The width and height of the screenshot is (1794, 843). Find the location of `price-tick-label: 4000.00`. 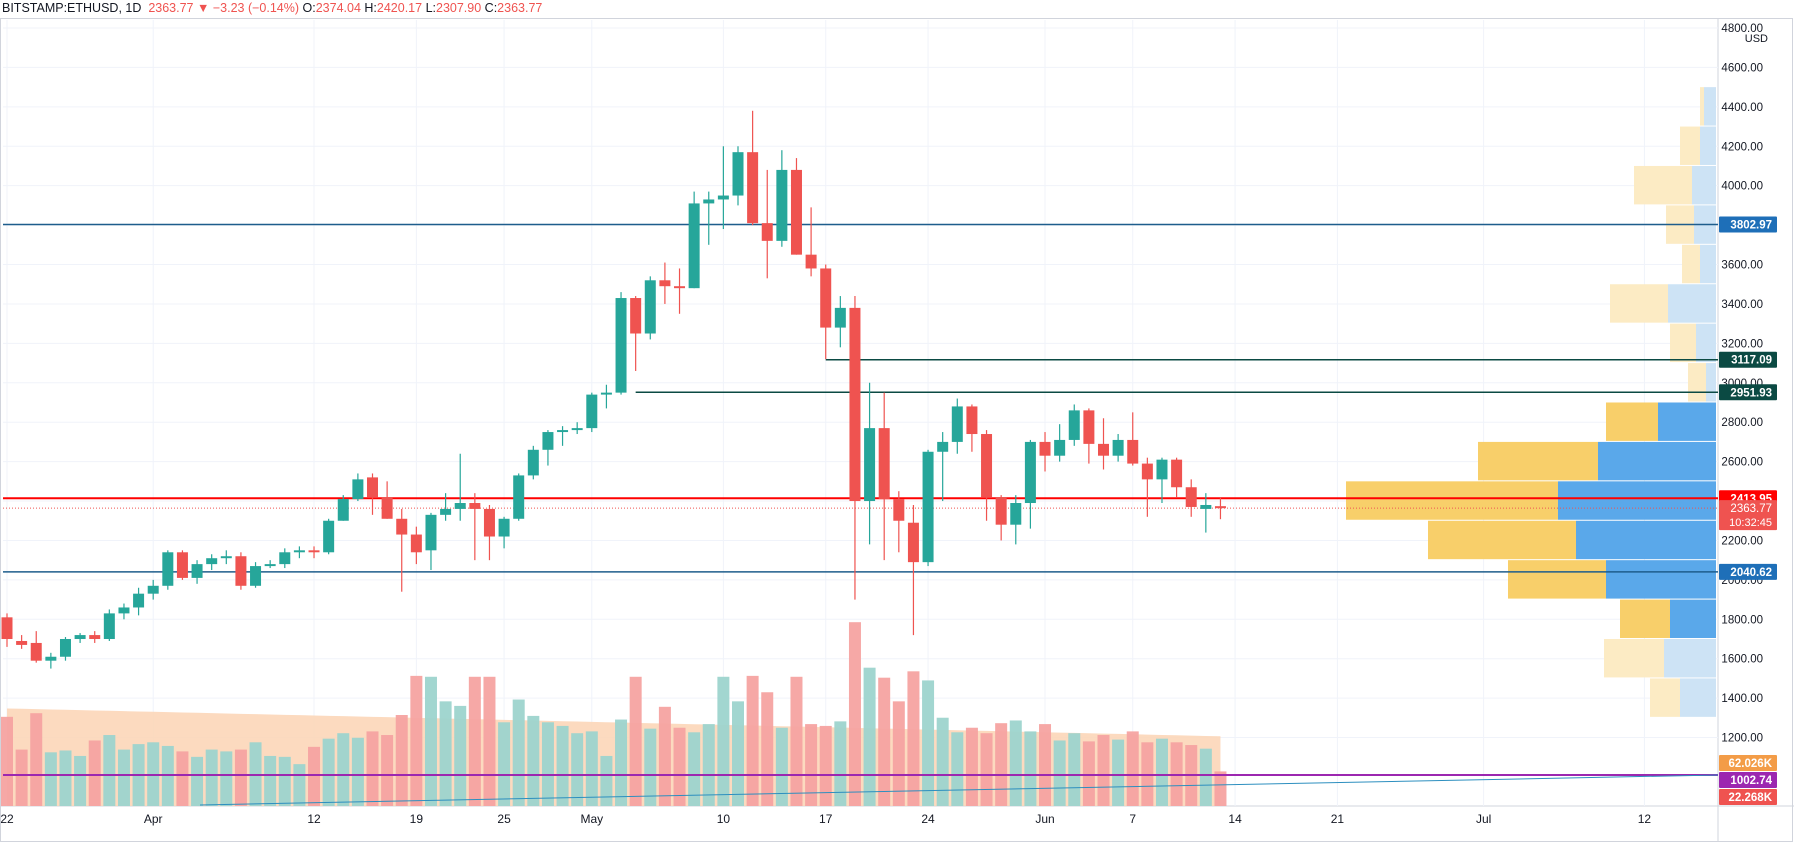

price-tick-label: 4000.00 is located at coordinates (1742, 187).